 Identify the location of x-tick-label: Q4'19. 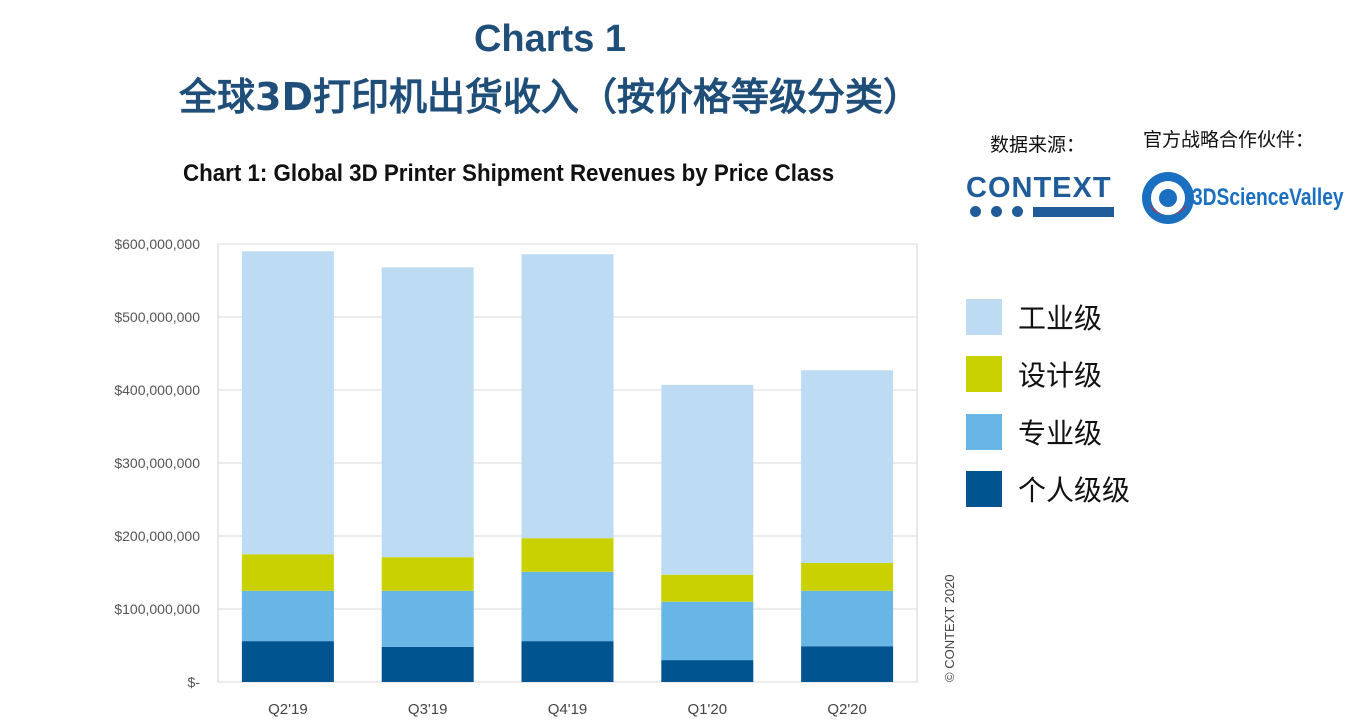
(568, 709).